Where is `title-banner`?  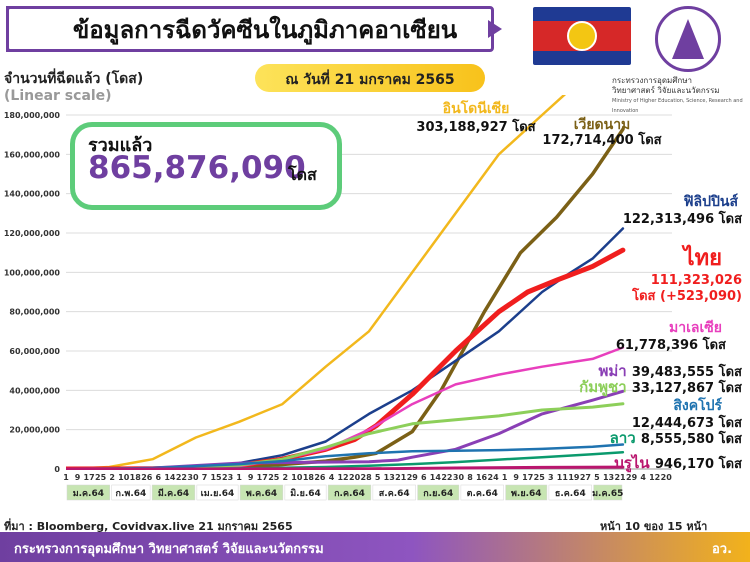 title-banner is located at coordinates (250, 29).